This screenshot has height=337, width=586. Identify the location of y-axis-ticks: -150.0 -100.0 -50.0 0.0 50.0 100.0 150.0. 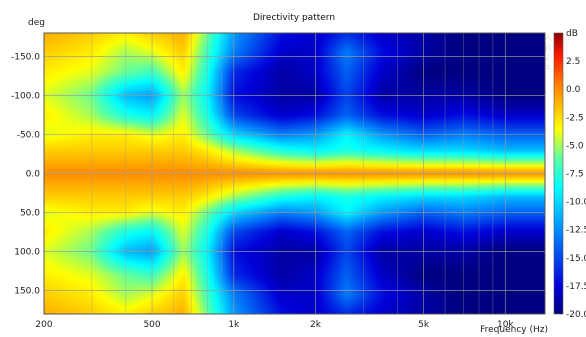
(25, 174).